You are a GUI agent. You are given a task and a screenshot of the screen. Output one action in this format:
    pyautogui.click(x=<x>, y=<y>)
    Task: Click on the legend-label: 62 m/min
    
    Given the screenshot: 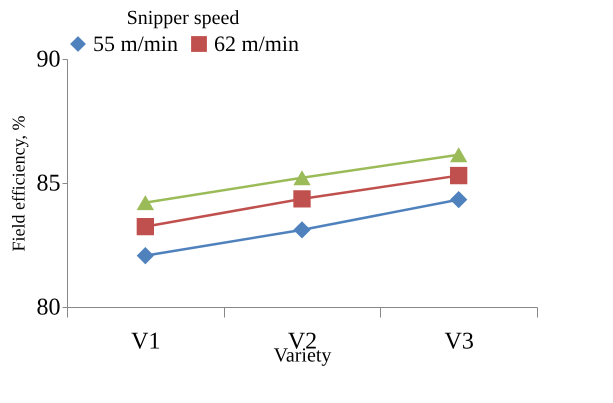 What is the action you would take?
    pyautogui.click(x=256, y=43)
    